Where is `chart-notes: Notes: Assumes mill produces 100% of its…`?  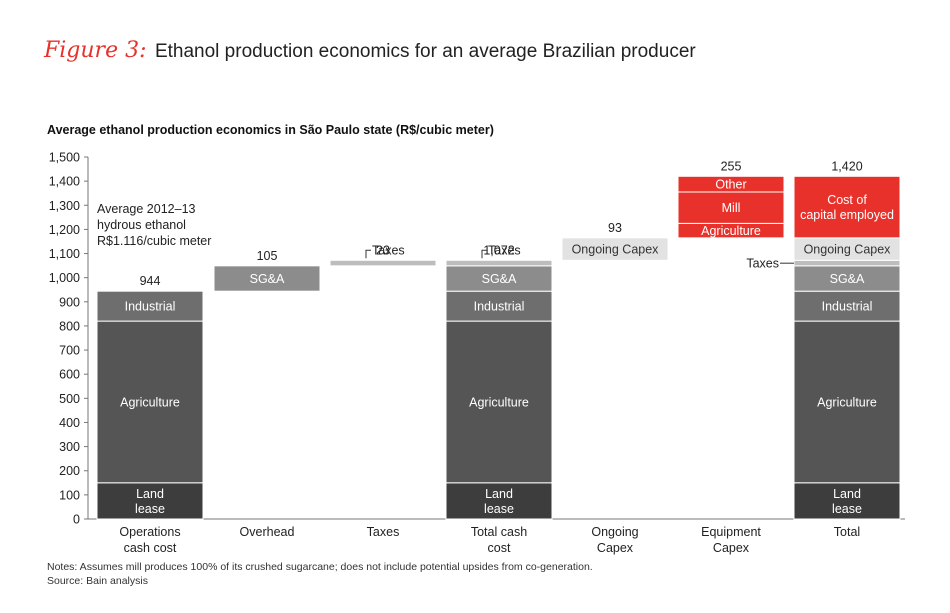
chart-notes: Notes: Assumes mill produces 100% of its… is located at coordinates (320, 574).